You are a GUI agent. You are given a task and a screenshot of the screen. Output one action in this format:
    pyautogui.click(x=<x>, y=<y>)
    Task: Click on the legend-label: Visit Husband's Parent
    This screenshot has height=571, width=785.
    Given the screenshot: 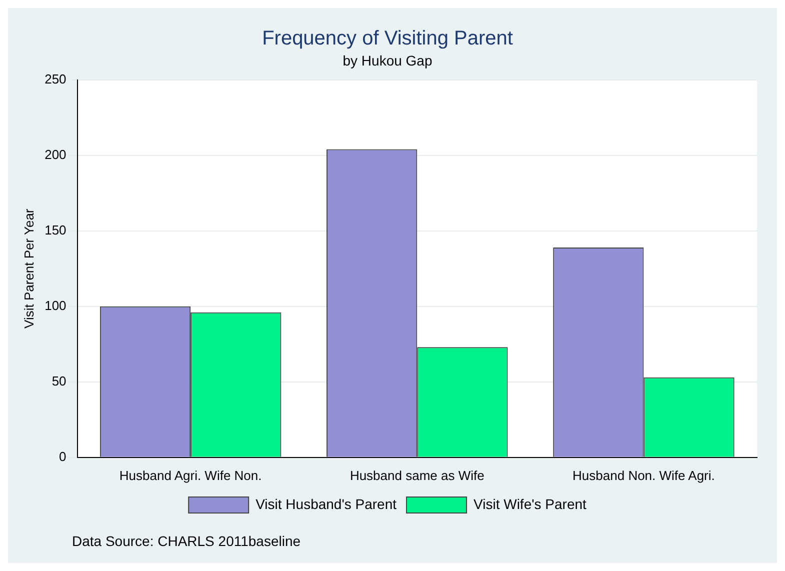 What is the action you would take?
    pyautogui.click(x=326, y=504)
    